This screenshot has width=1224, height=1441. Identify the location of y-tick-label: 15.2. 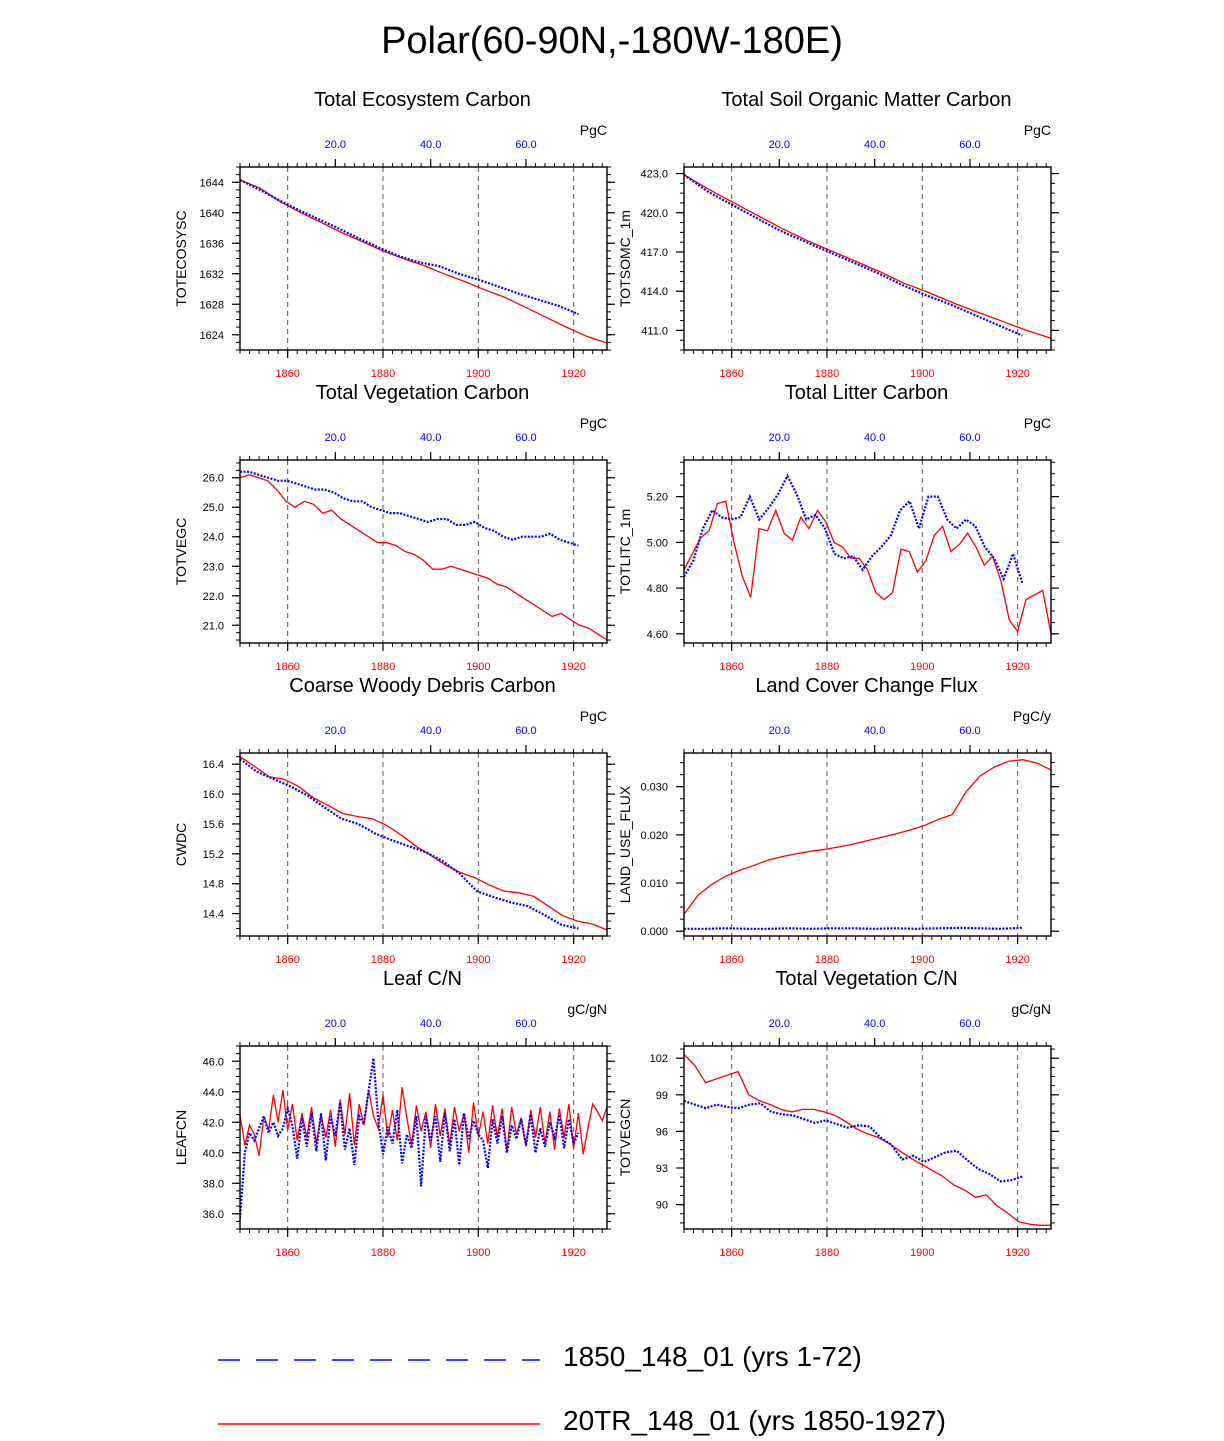
(213, 855).